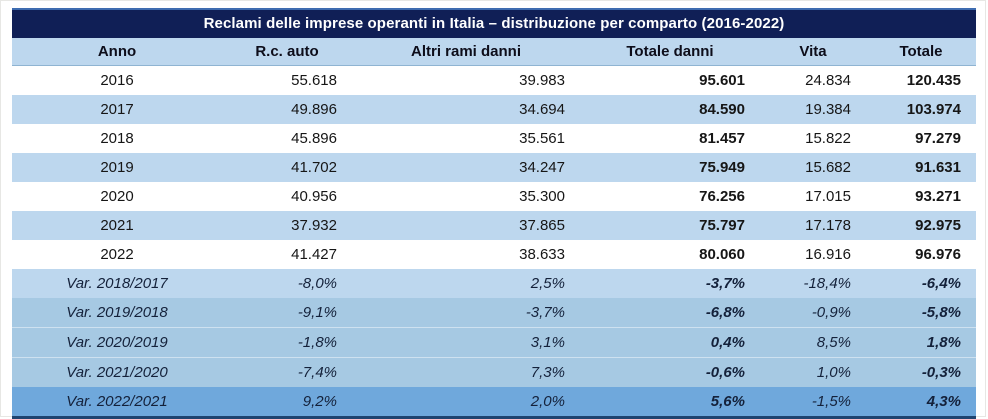  Describe the element at coordinates (831, 401) in the screenshot. I see `vita-cell: -1,5%` at that location.